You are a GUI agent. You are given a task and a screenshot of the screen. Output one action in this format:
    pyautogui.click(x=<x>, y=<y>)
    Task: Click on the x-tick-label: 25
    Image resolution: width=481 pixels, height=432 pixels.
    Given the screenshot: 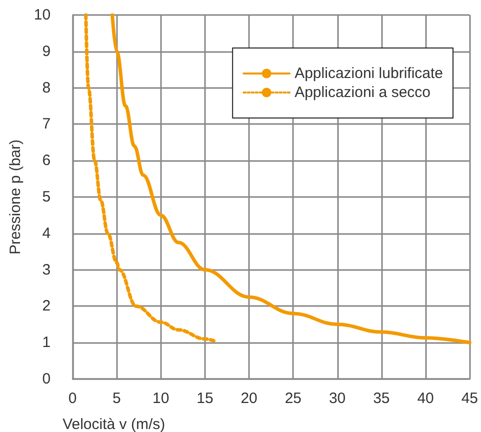 What is the action you would take?
    pyautogui.click(x=293, y=398)
    